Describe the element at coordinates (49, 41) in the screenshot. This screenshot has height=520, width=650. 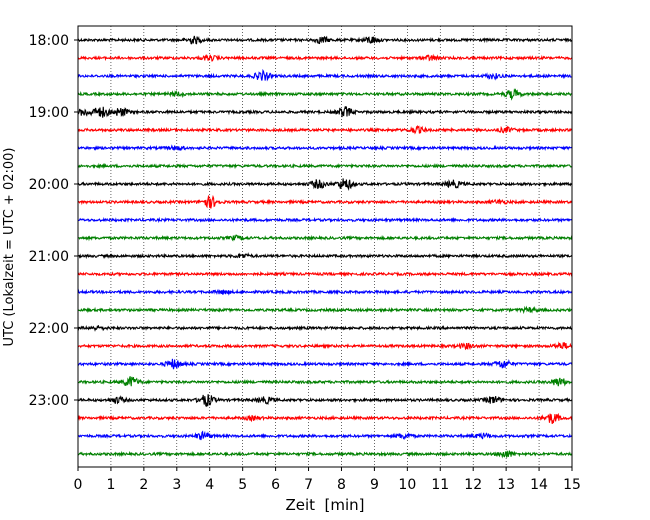
I see `y-tick-label: 18:00` at that location.